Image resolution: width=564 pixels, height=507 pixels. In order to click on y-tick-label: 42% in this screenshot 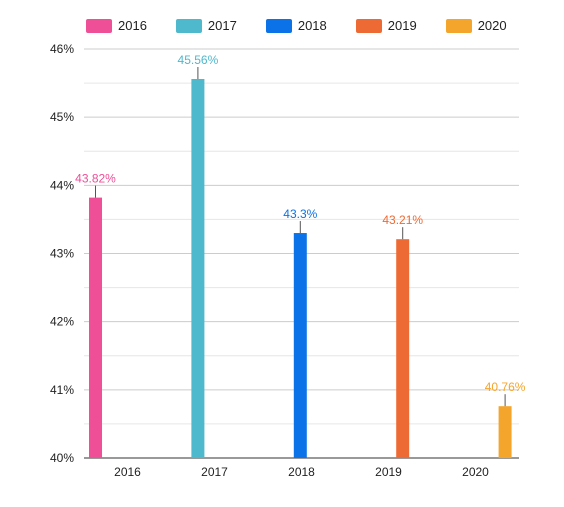, I will do `click(62, 322)`.